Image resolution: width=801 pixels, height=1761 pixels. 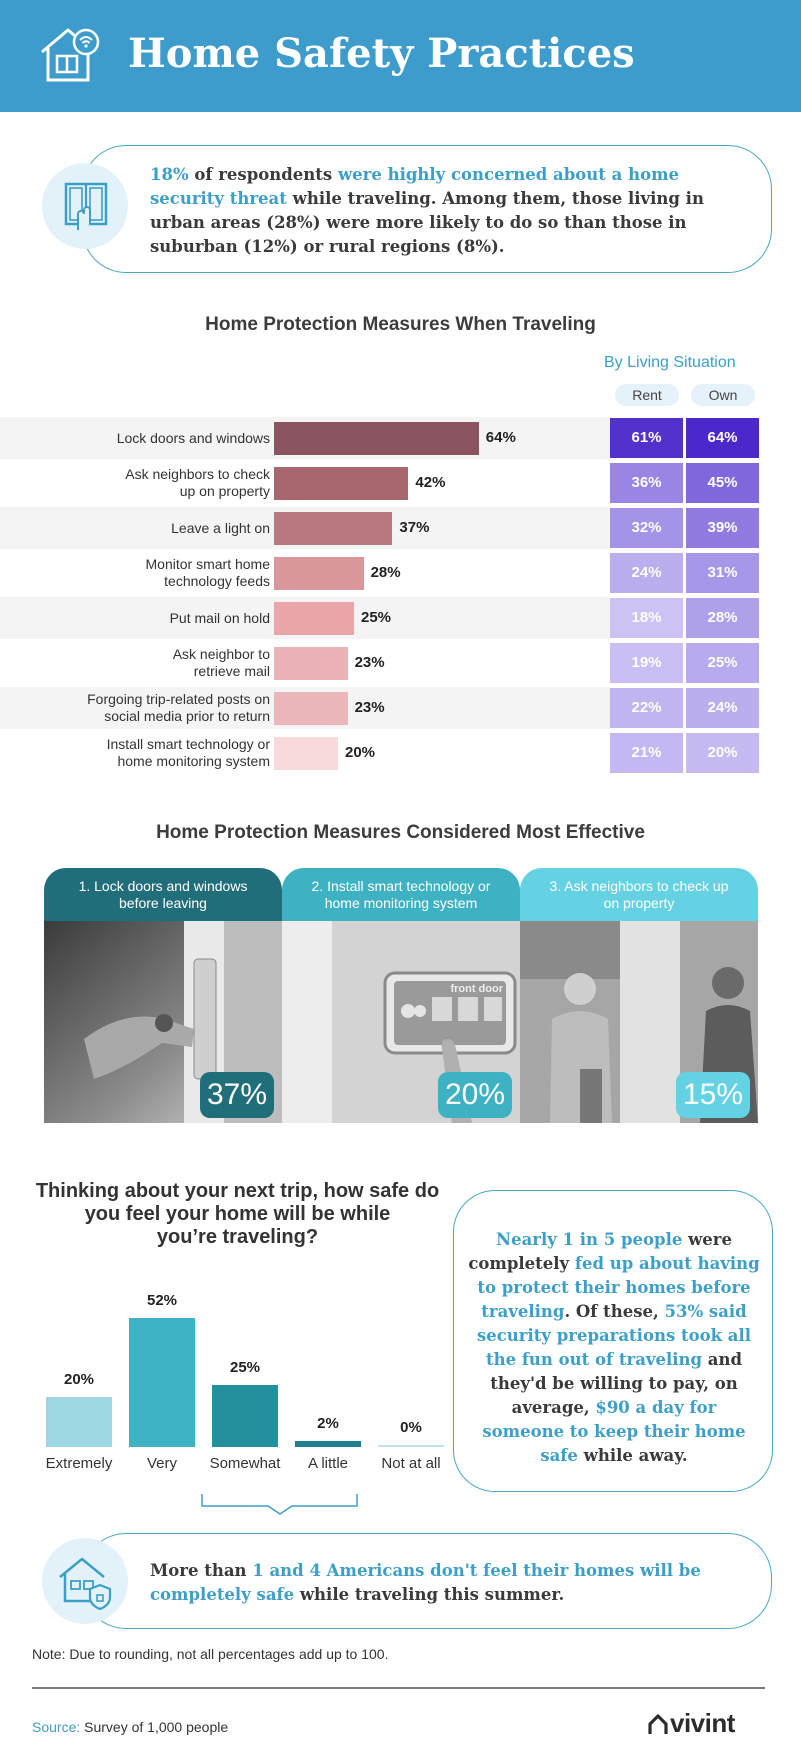 I want to click on own-cell: 45%, so click(x=722, y=483).